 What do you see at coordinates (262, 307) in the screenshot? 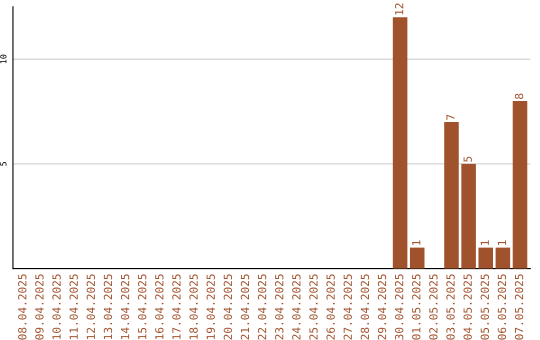
I see `x-tick-label: 22.04.2025` at bounding box center [262, 307].